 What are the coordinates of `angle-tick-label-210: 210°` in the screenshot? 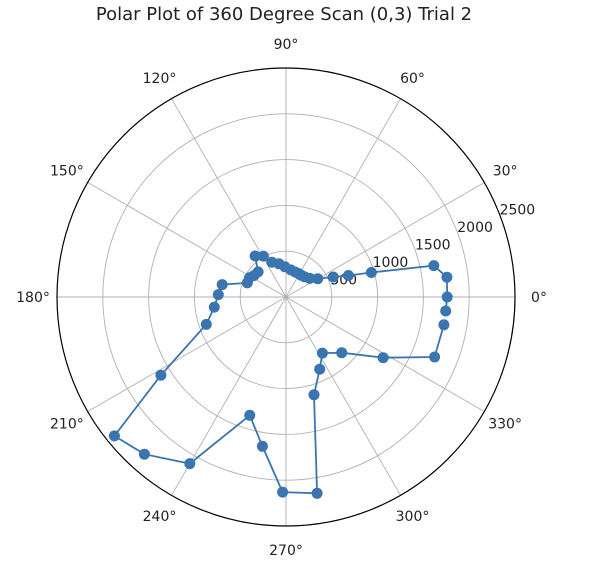 It's located at (67, 425).